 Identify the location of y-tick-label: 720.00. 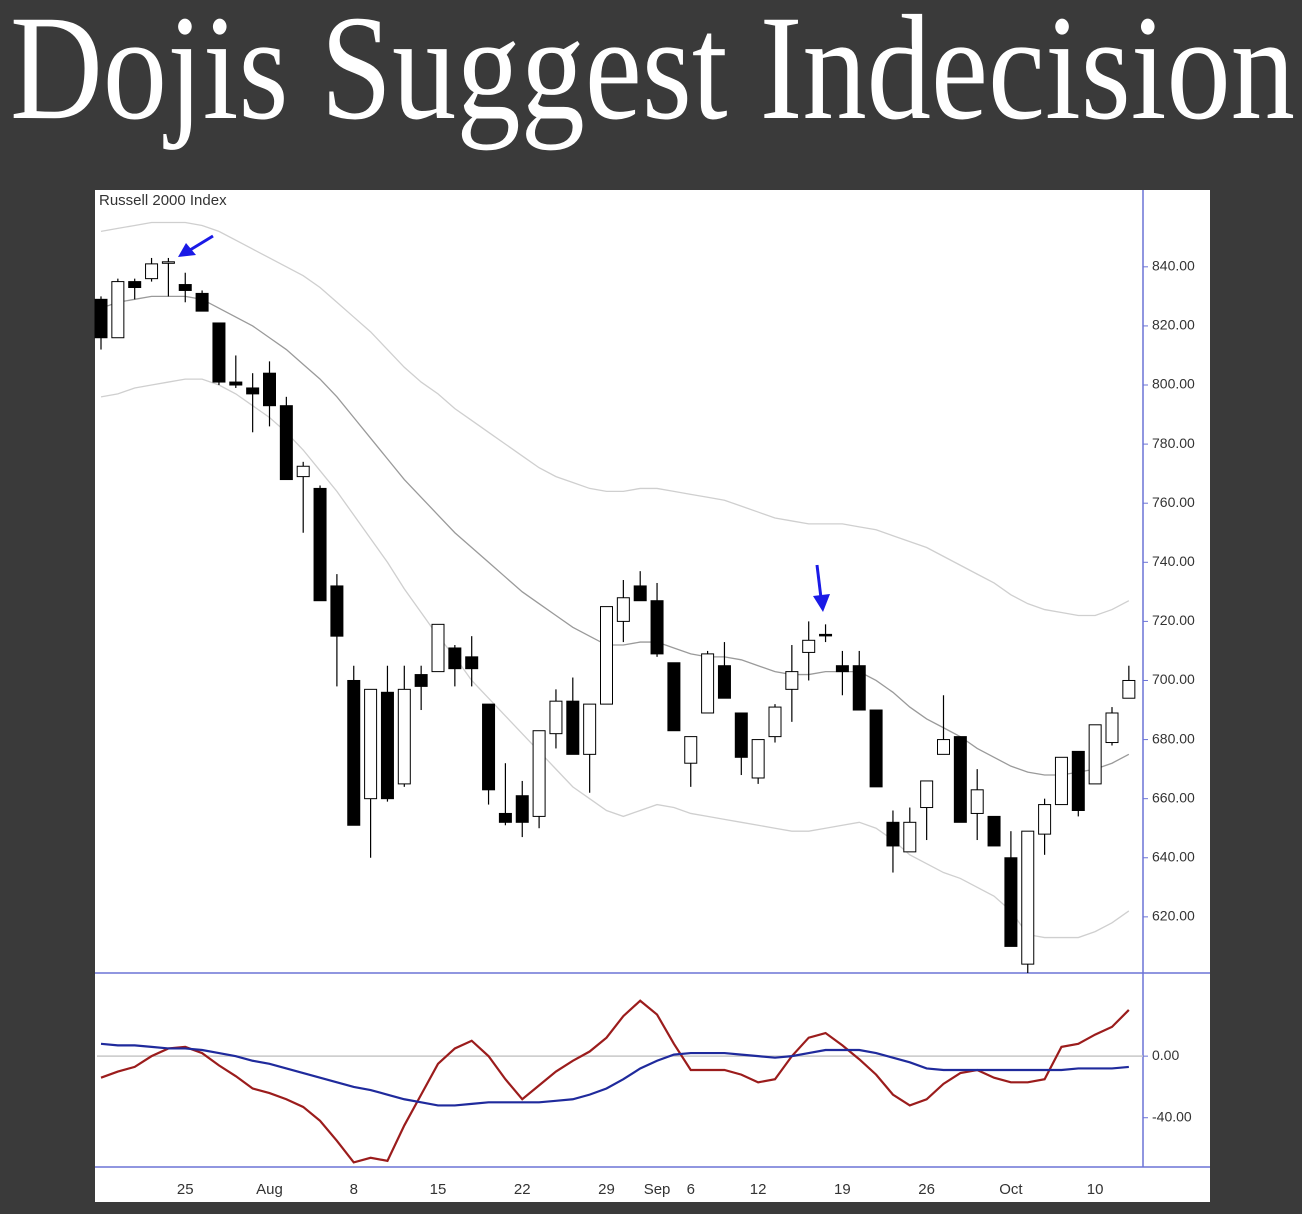
(1173, 620).